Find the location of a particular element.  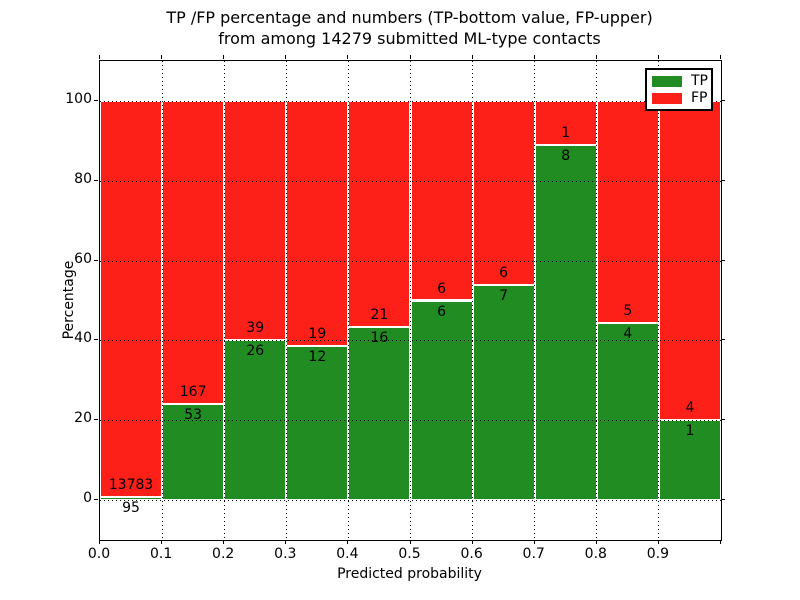

tp-count-label: 8 is located at coordinates (566, 156).